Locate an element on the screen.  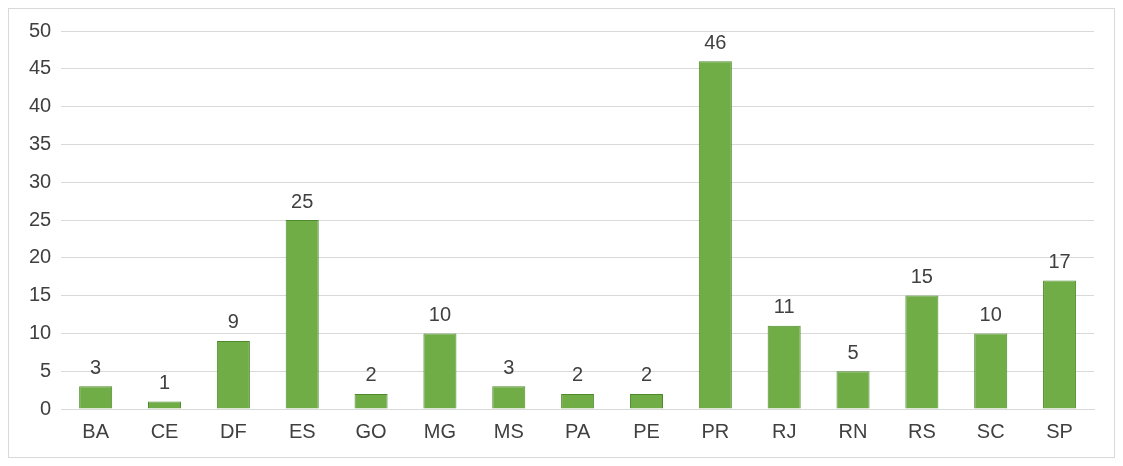
x-tick-label: MS is located at coordinates (508, 430).